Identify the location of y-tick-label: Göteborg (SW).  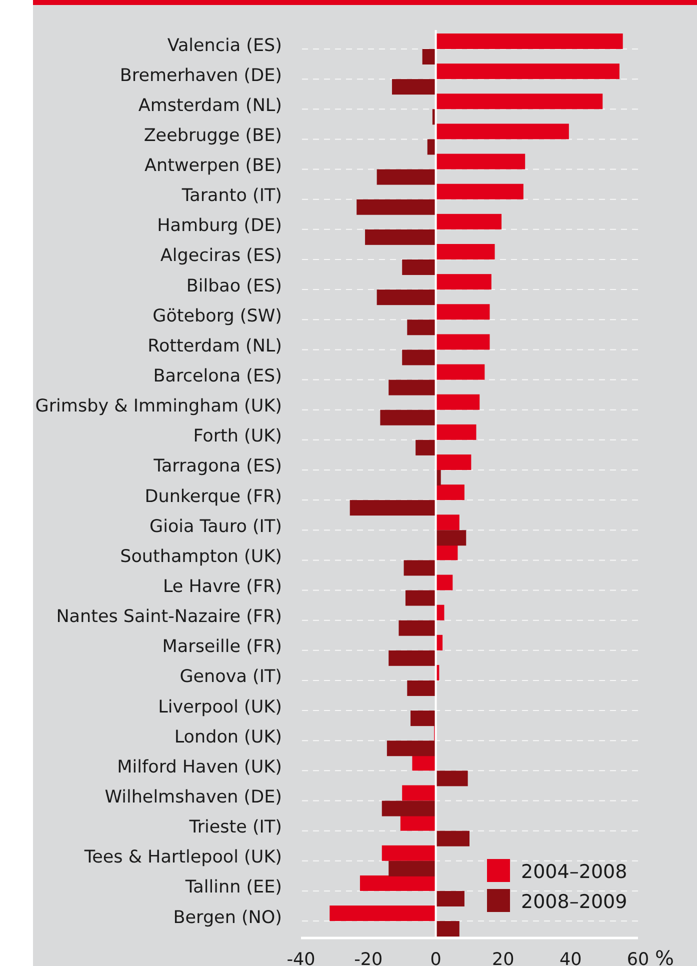
(217, 316).